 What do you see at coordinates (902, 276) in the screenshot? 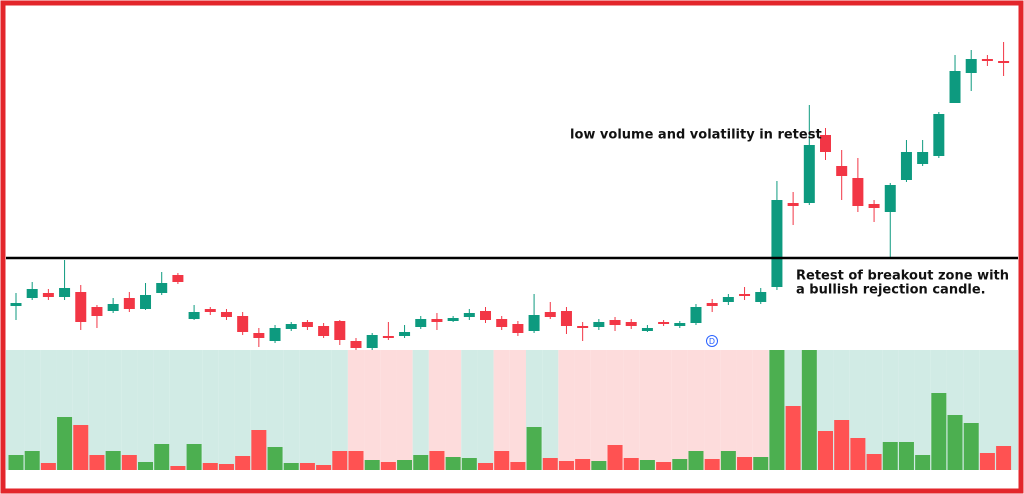
I see `annotation: Retest of breakout zone with` at bounding box center [902, 276].